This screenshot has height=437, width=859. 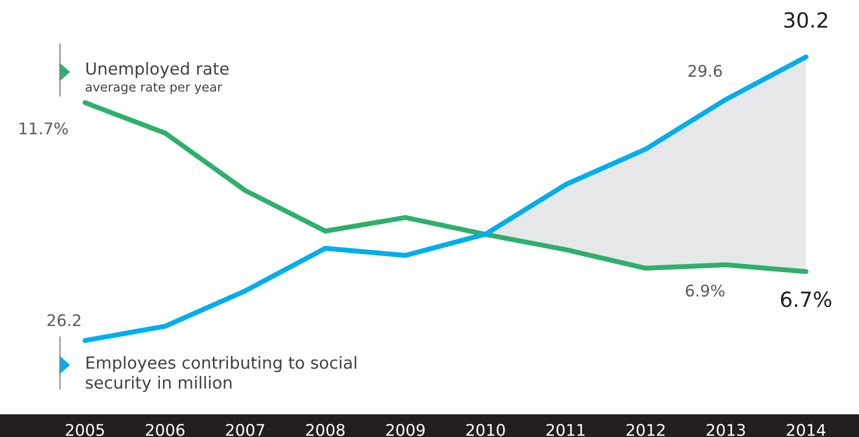 What do you see at coordinates (725, 430) in the screenshot?
I see `x-tick-label: 2013` at bounding box center [725, 430].